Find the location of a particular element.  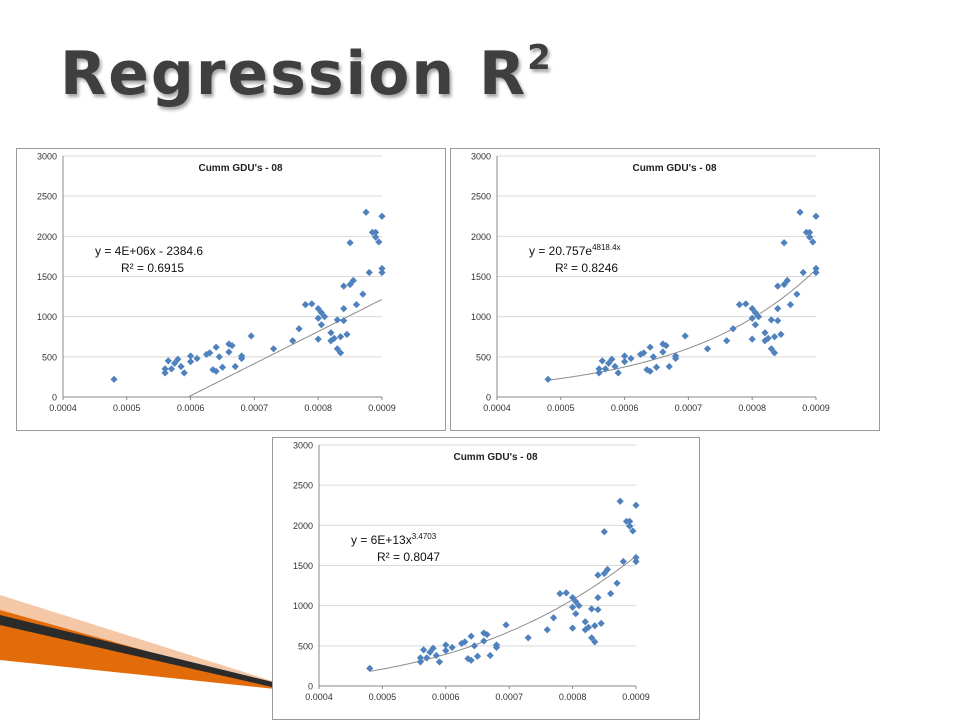

r-squared-label: R² = 0.8246 is located at coordinates (586, 268).